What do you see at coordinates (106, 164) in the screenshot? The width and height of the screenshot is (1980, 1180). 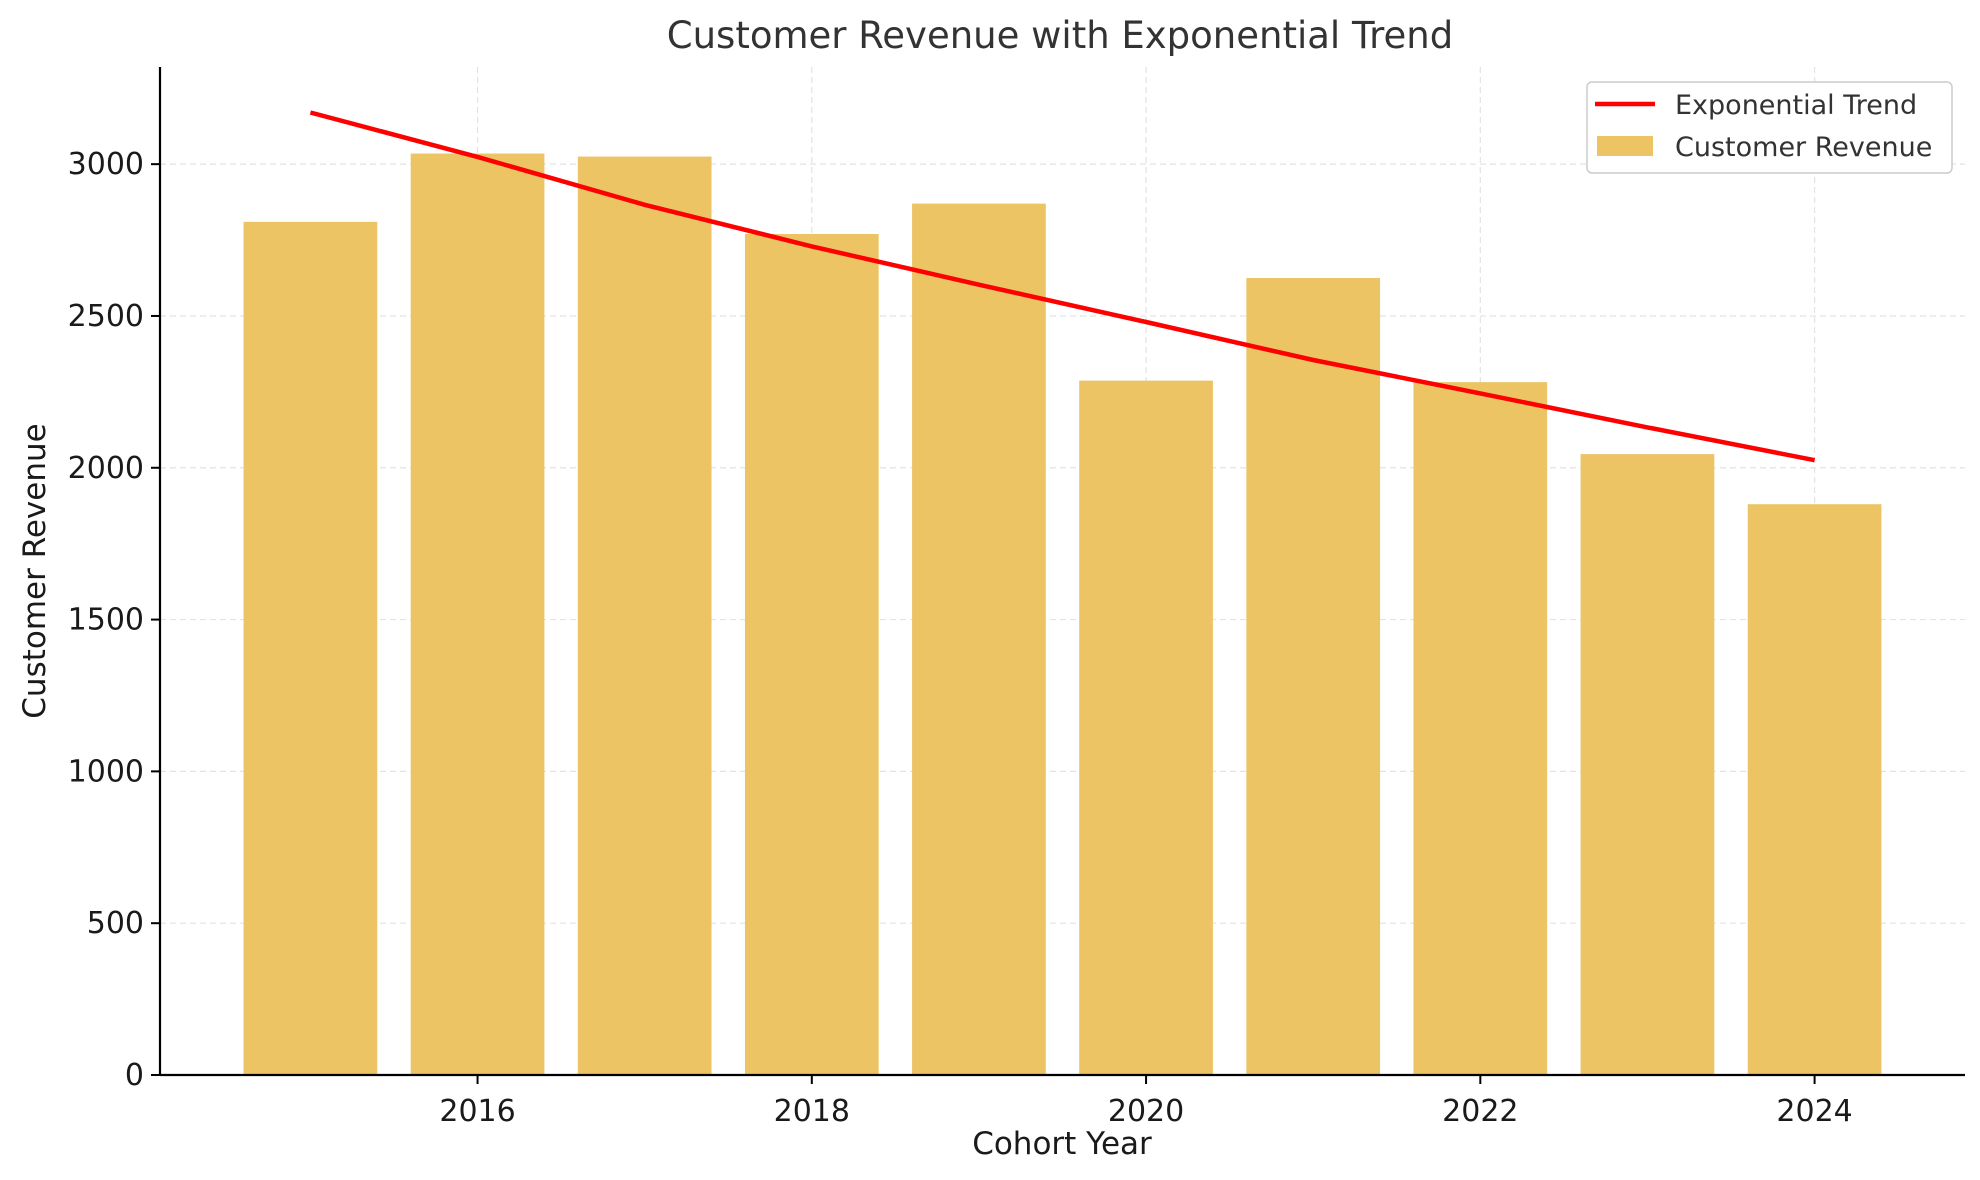 I see `y-tick-label: 3000` at bounding box center [106, 164].